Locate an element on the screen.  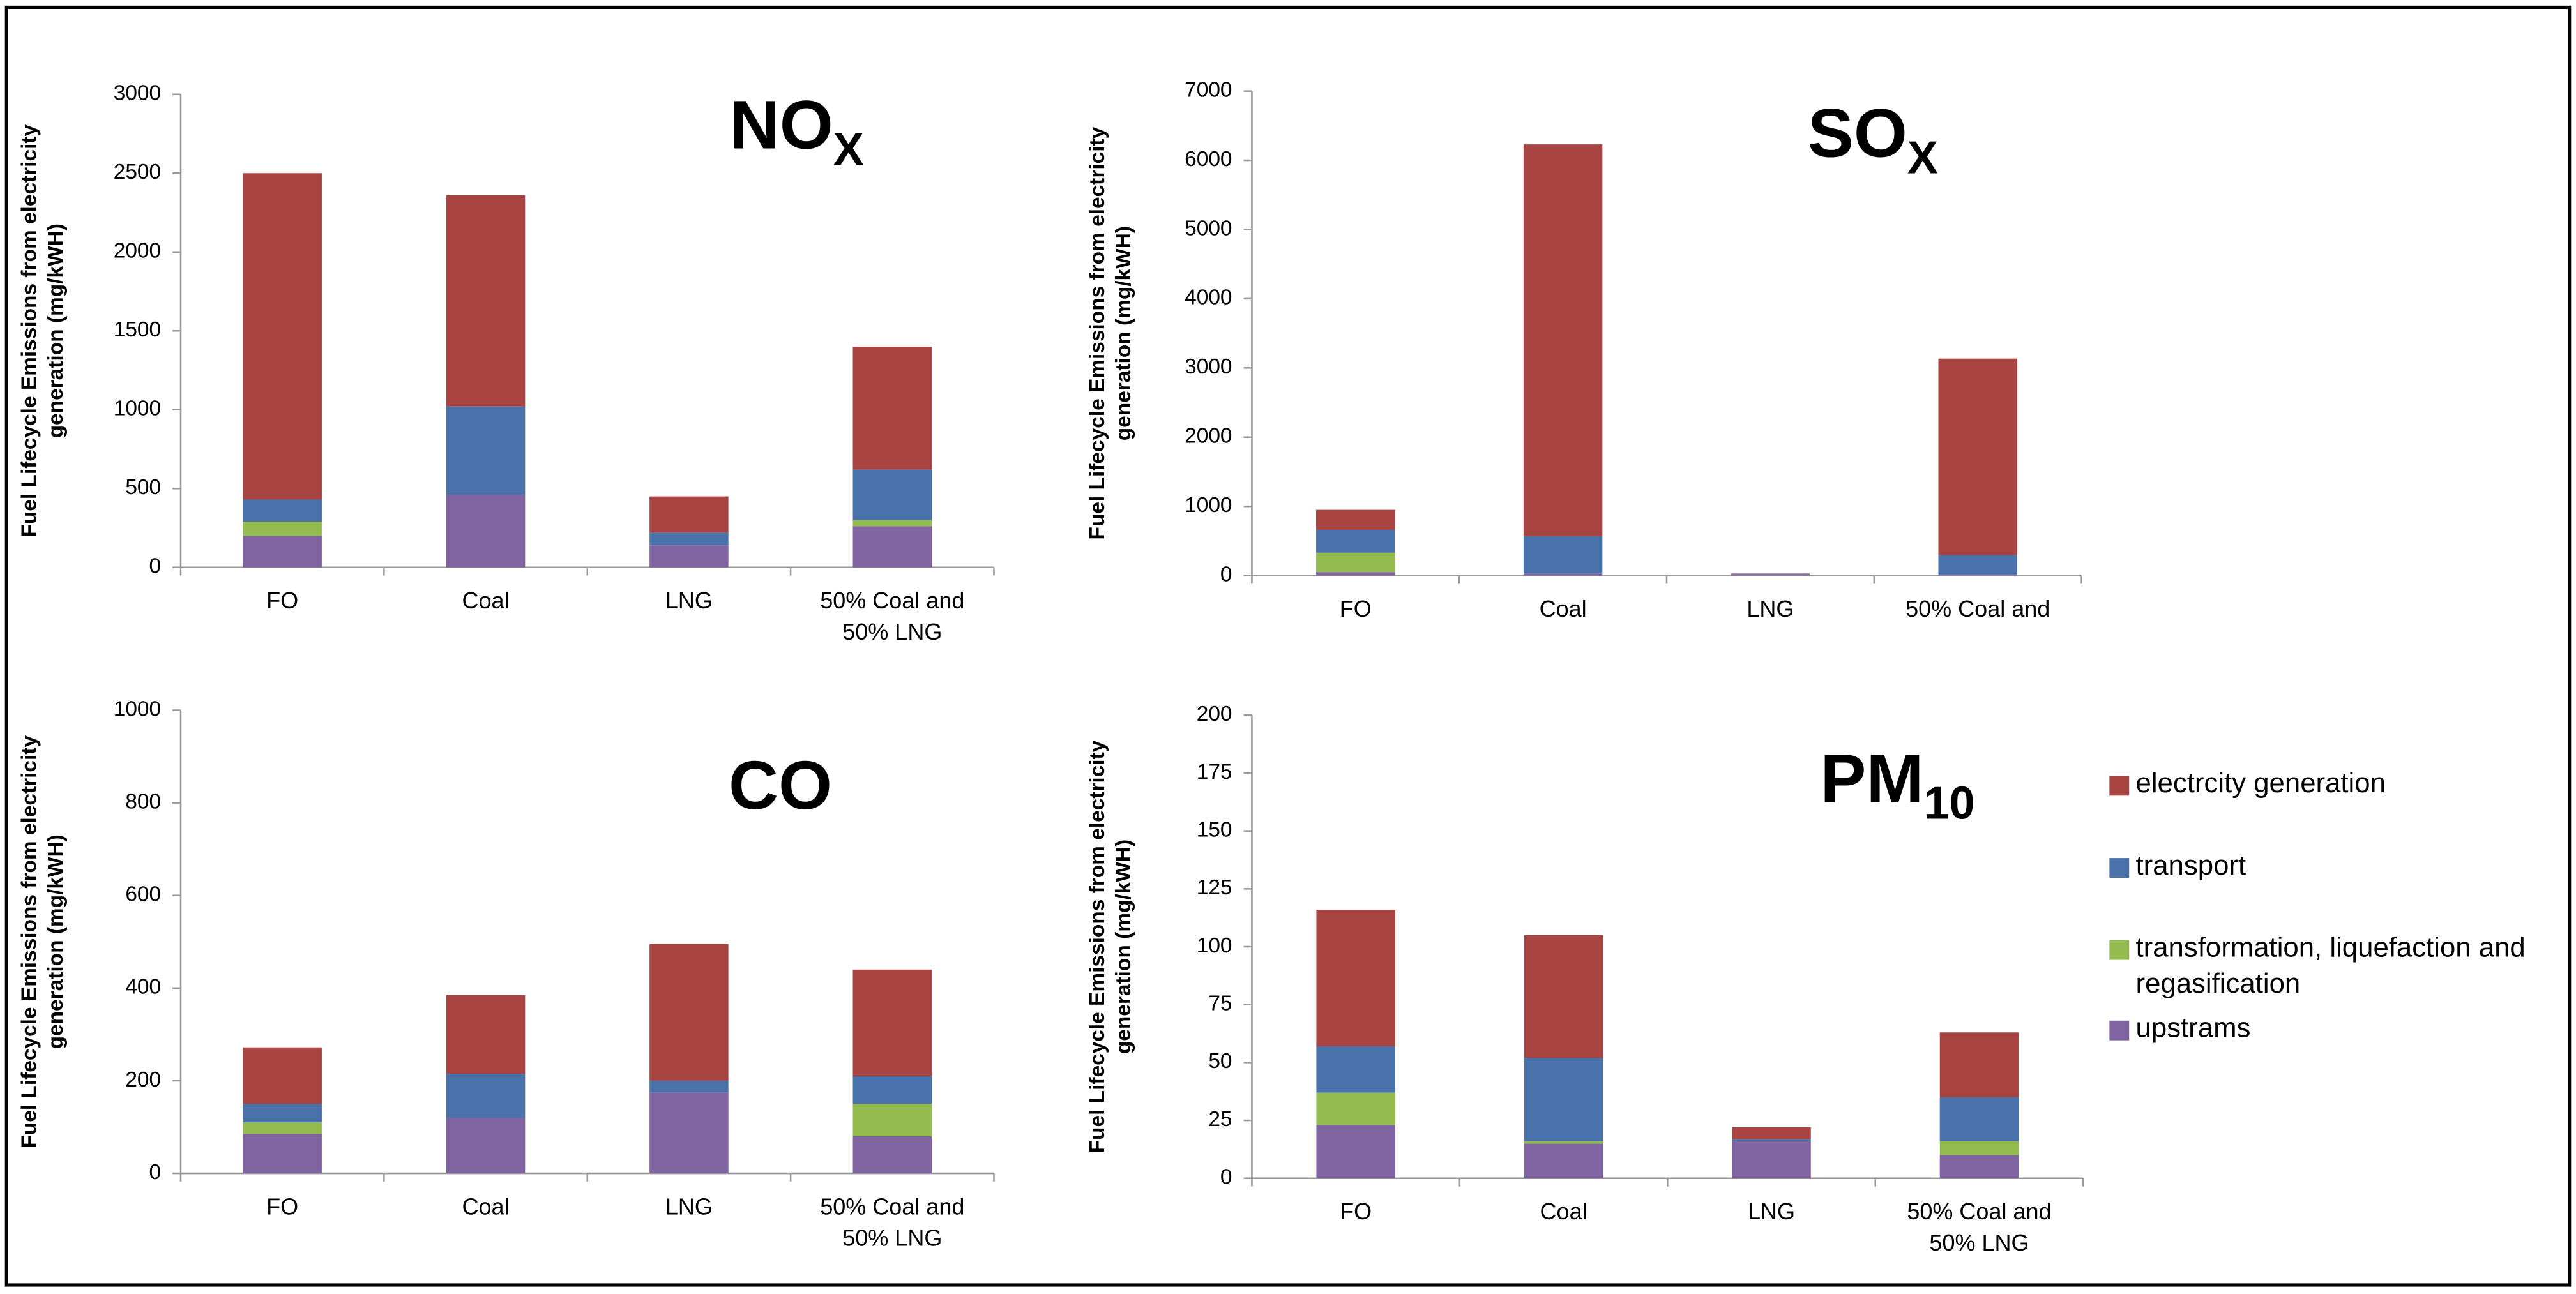
y-tick-label: 400 is located at coordinates (143, 987).